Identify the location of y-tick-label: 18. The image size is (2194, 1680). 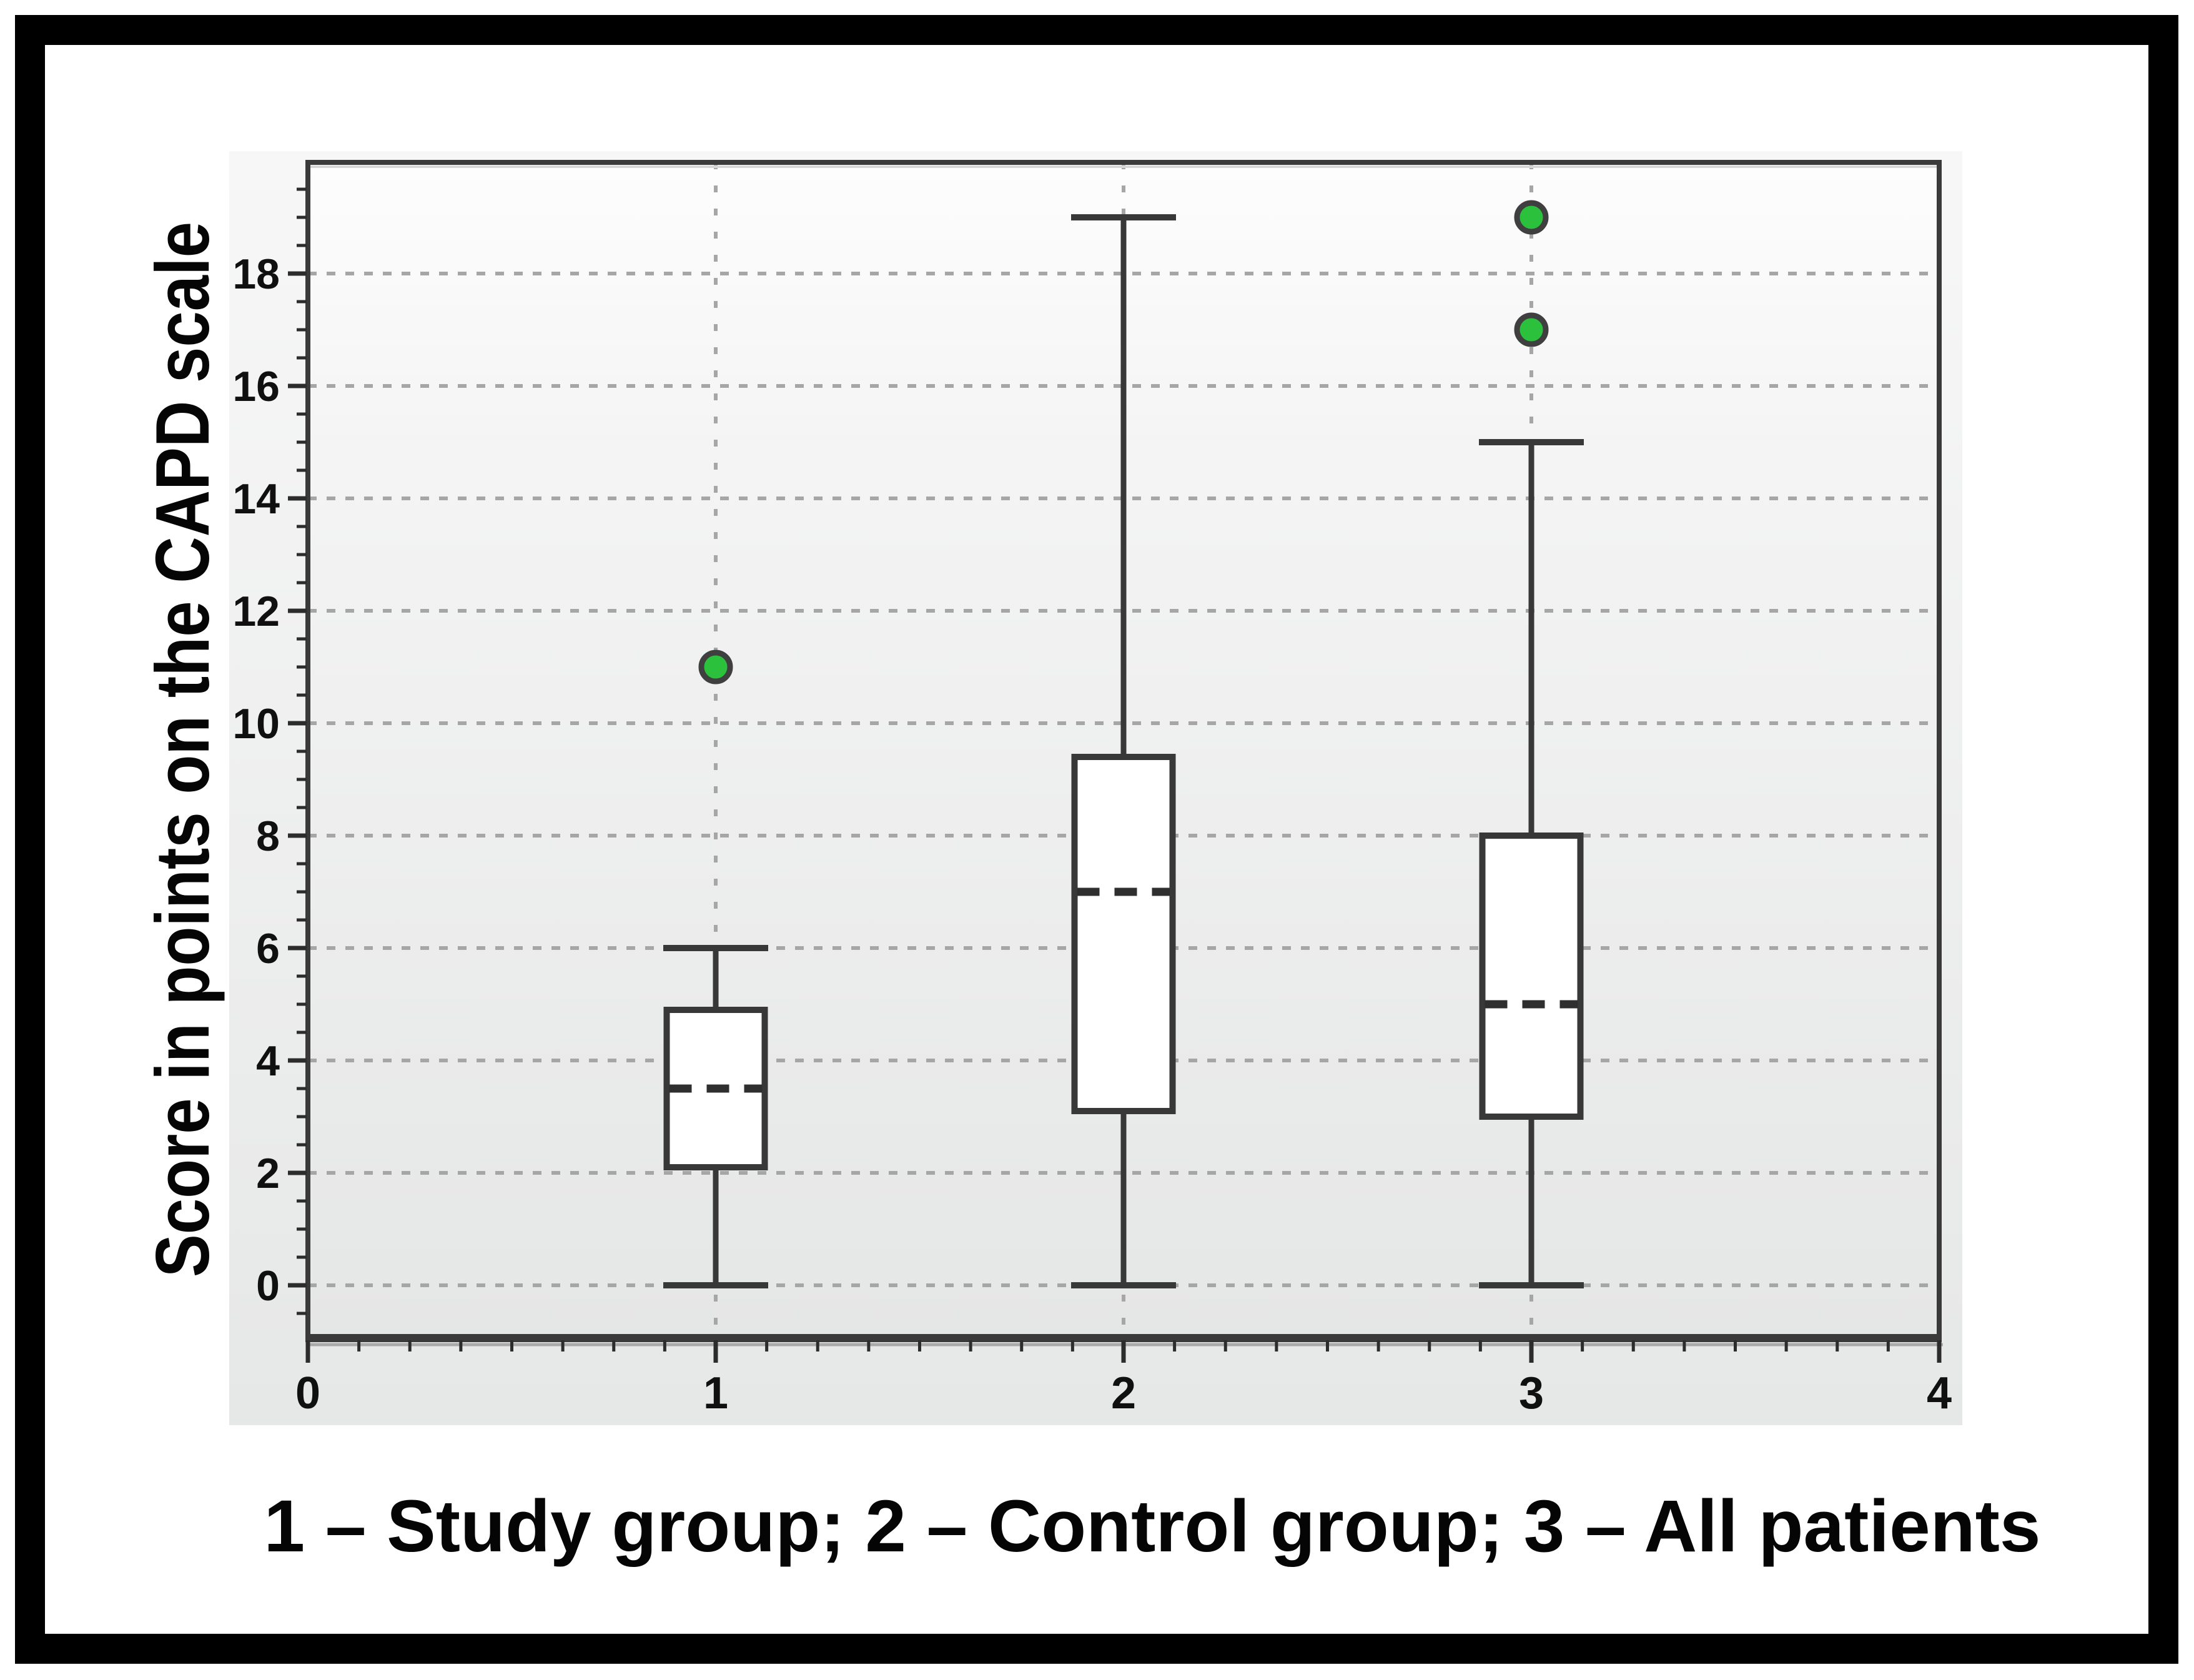
(256, 274).